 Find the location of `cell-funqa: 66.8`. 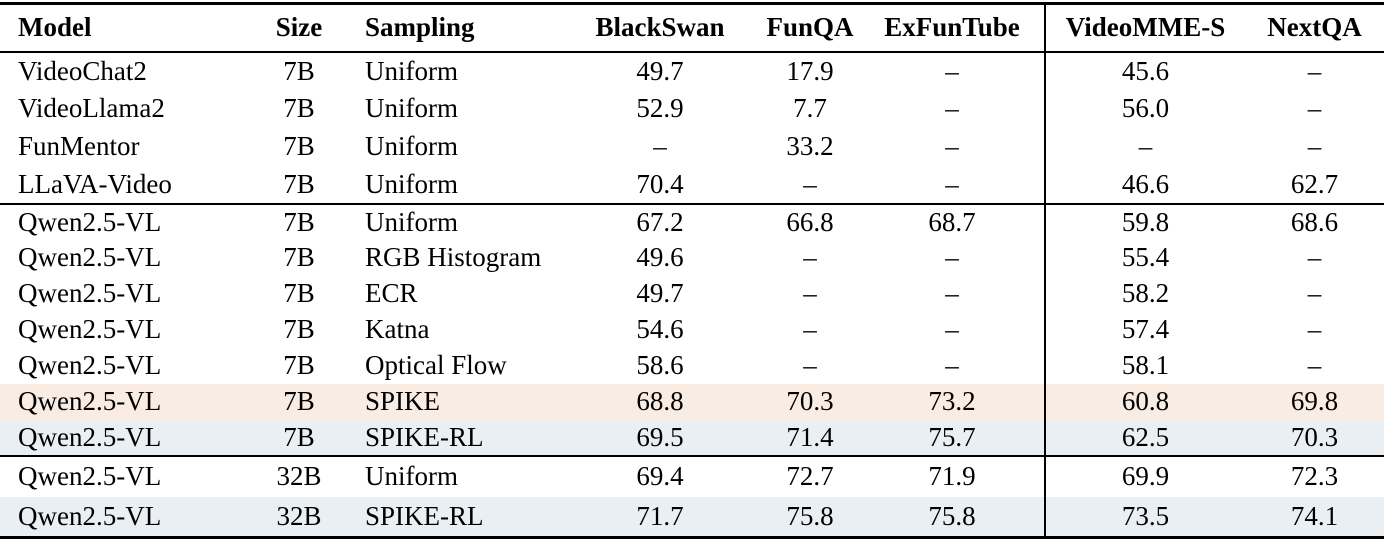

cell-funqa: 66.8 is located at coordinates (810, 221).